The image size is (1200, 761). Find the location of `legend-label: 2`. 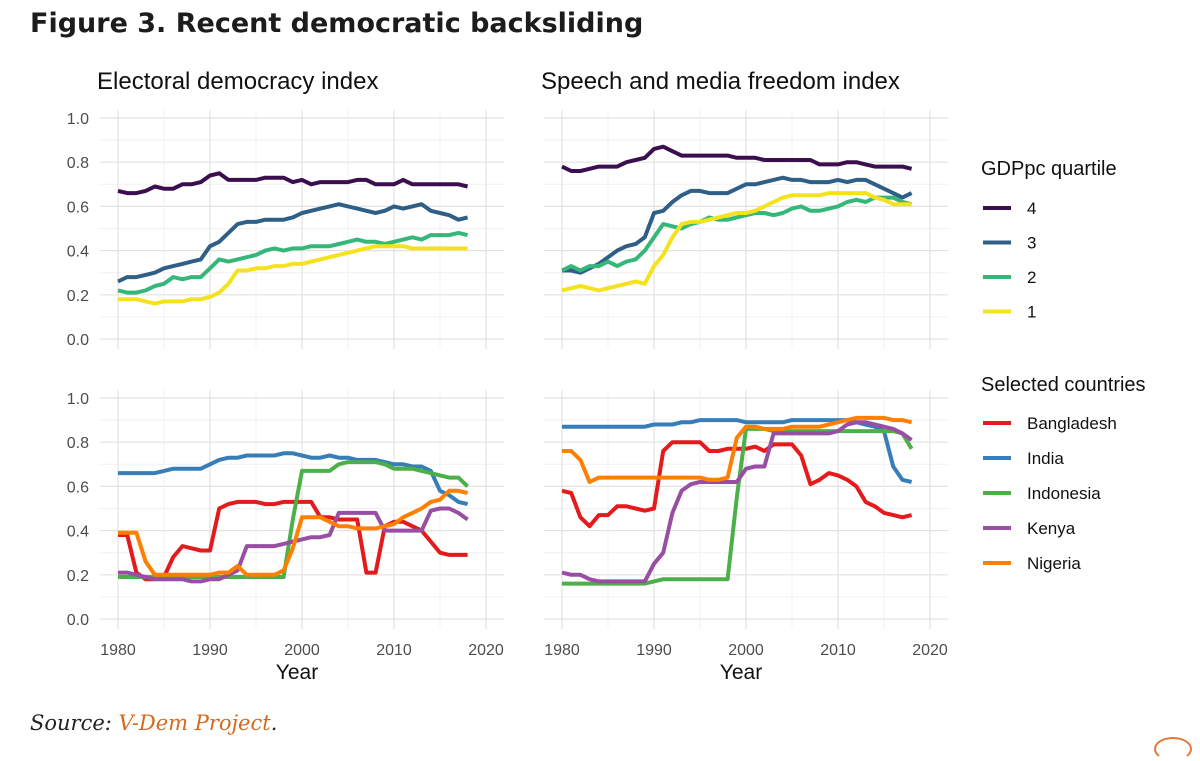

legend-label: 2 is located at coordinates (1031, 277).